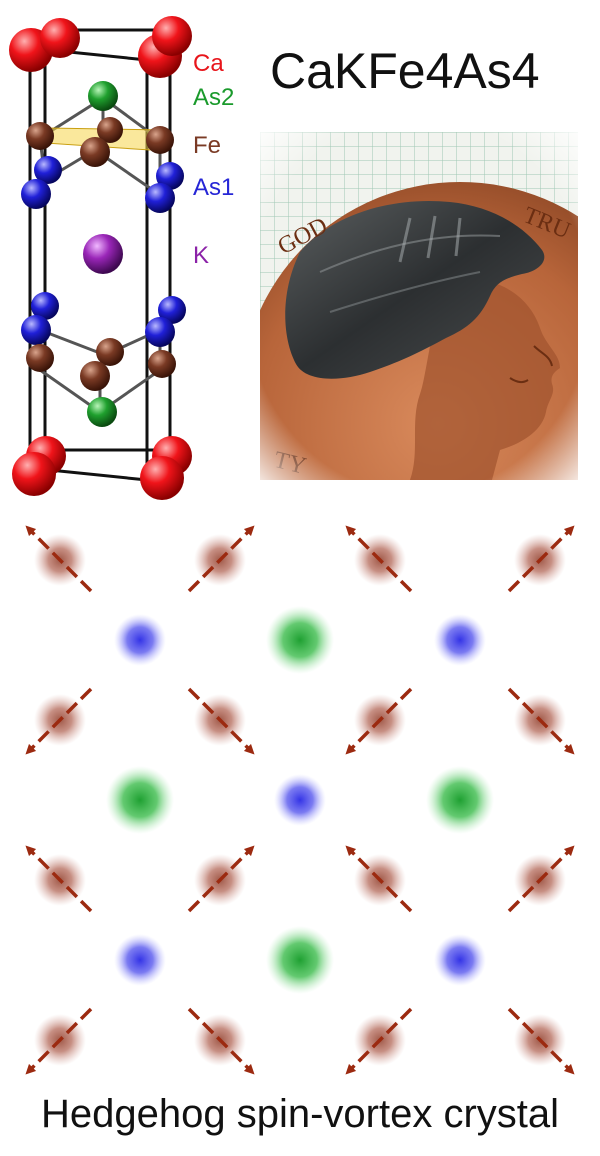  I want to click on crystal-unit-cell, so click(100, 258).